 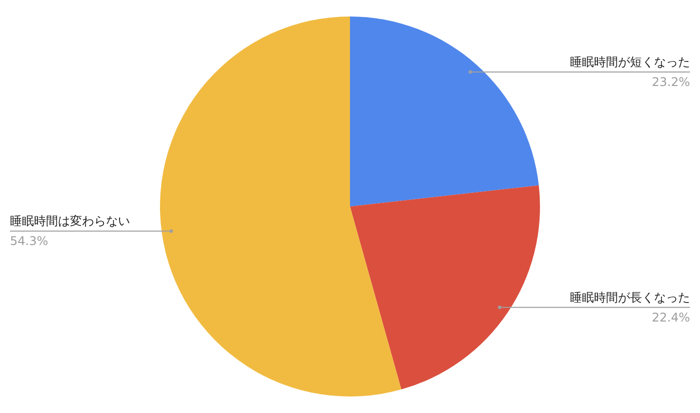 What do you see at coordinates (671, 317) in the screenshot?
I see `data-label: 22.4%` at bounding box center [671, 317].